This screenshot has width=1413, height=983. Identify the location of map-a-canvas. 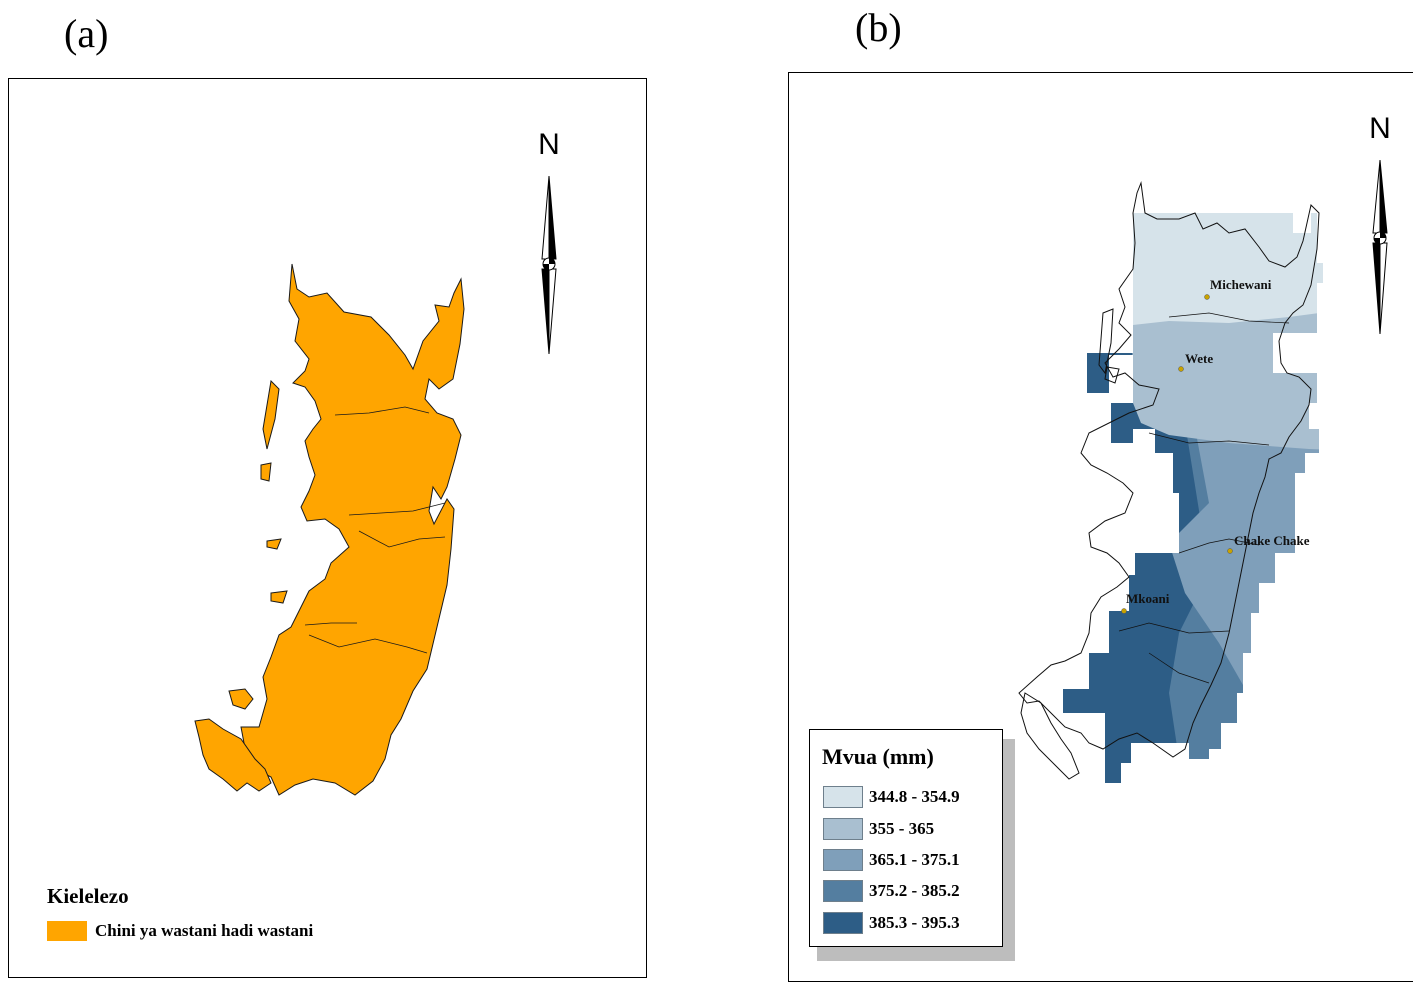
(329, 529).